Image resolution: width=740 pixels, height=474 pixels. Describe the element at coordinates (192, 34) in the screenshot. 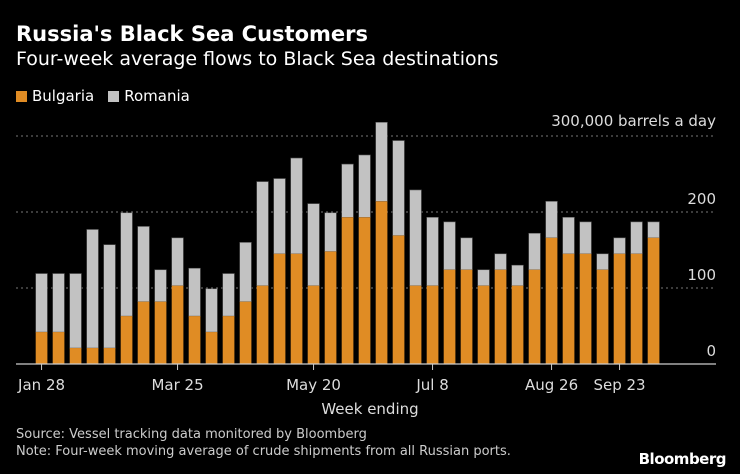

I see `chart-title: Russia's Black Sea Customers` at that location.